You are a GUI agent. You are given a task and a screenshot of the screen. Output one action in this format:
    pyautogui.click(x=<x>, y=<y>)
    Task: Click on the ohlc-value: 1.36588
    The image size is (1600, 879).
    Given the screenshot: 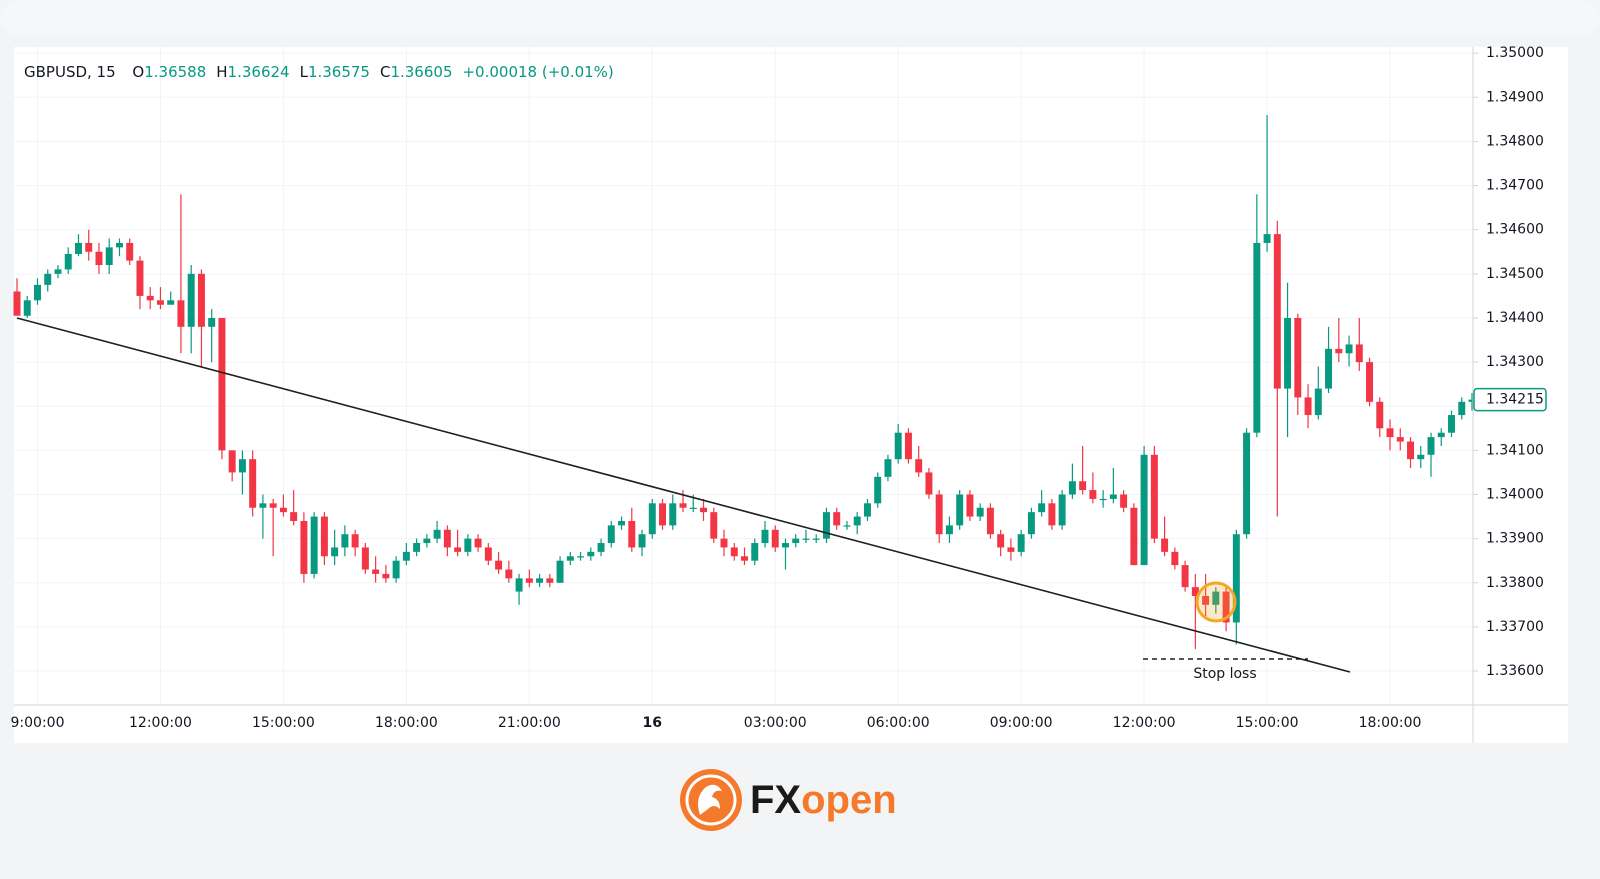 What is the action you would take?
    pyautogui.click(x=175, y=72)
    